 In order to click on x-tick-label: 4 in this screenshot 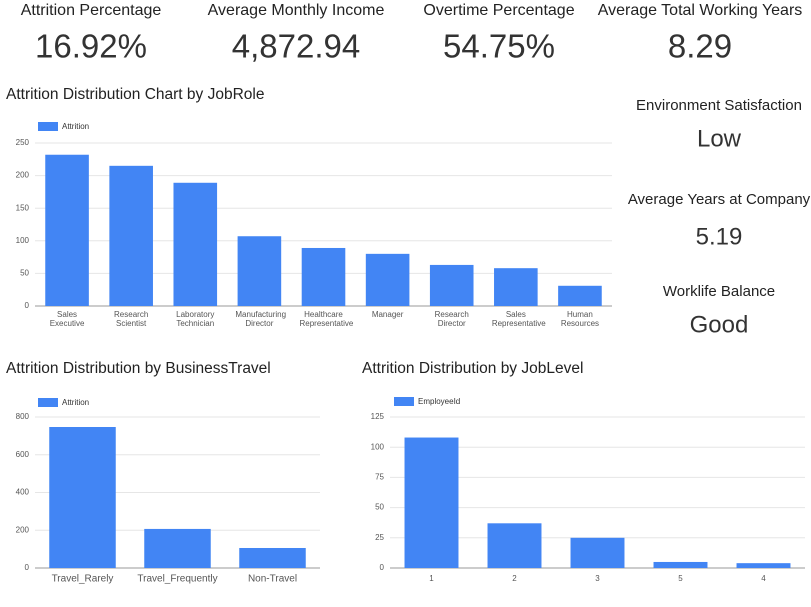, I will do `click(763, 578)`.